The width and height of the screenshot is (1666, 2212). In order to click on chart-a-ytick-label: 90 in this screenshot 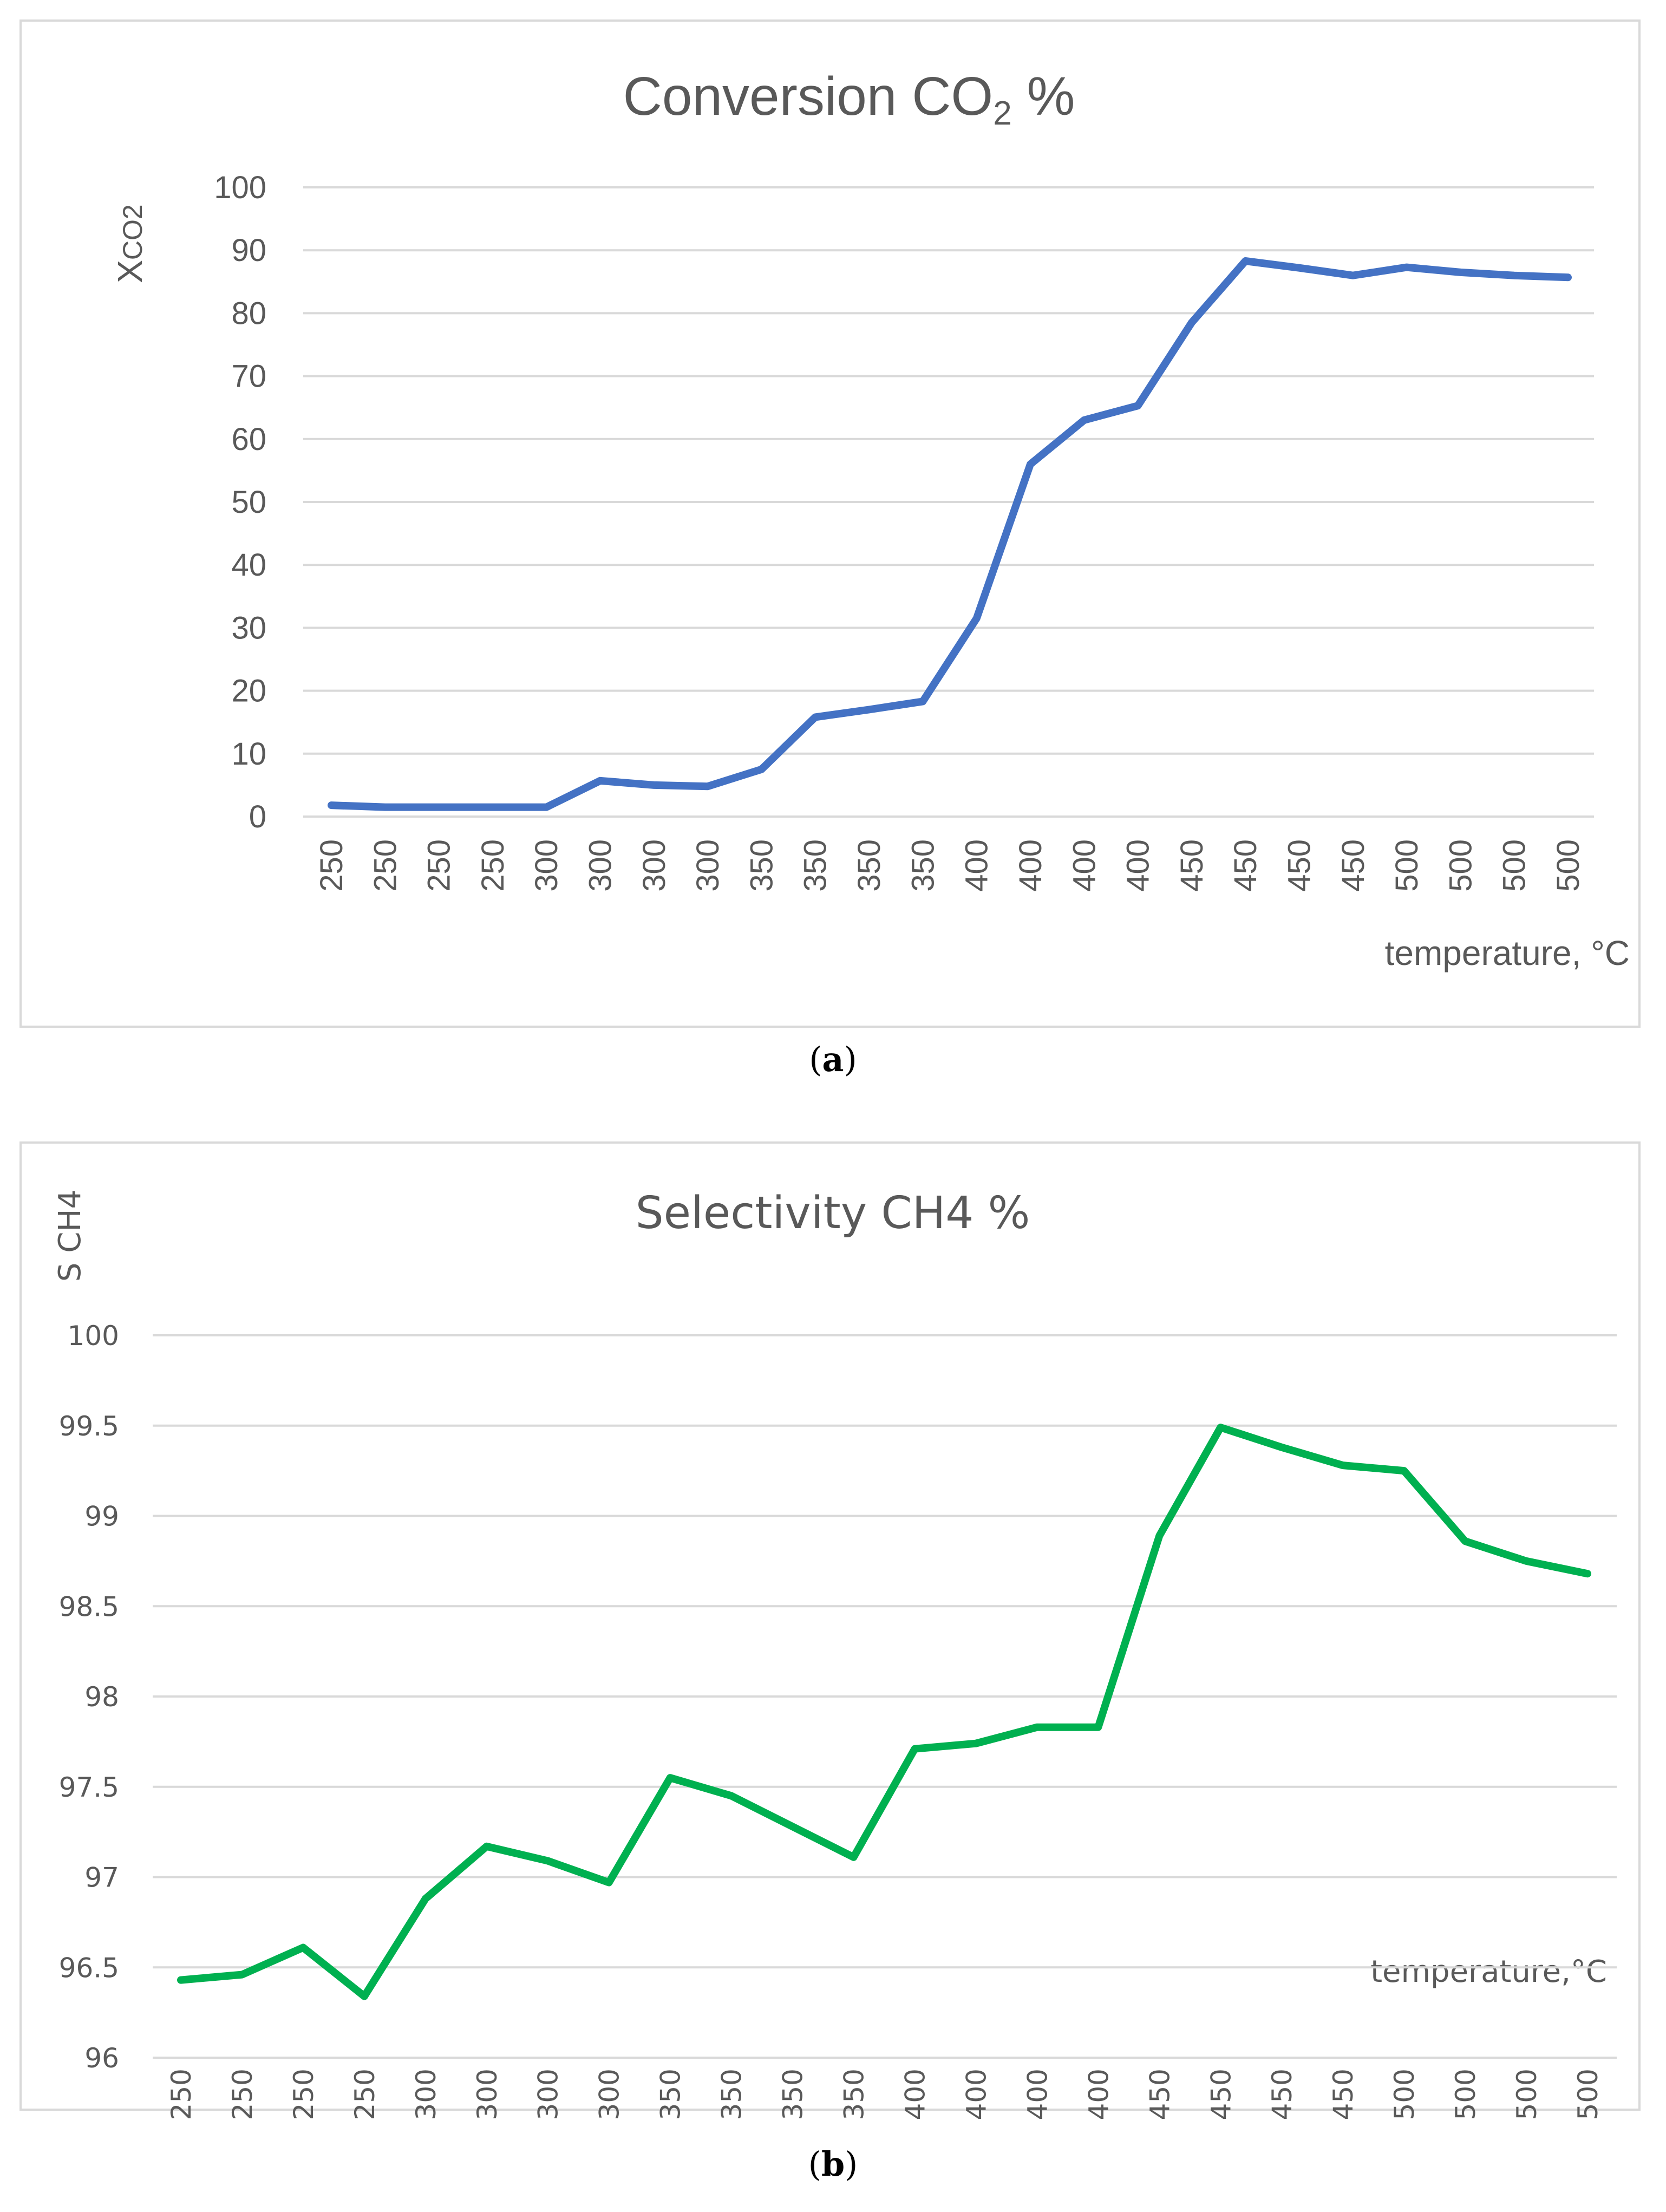, I will do `click(248, 250)`.